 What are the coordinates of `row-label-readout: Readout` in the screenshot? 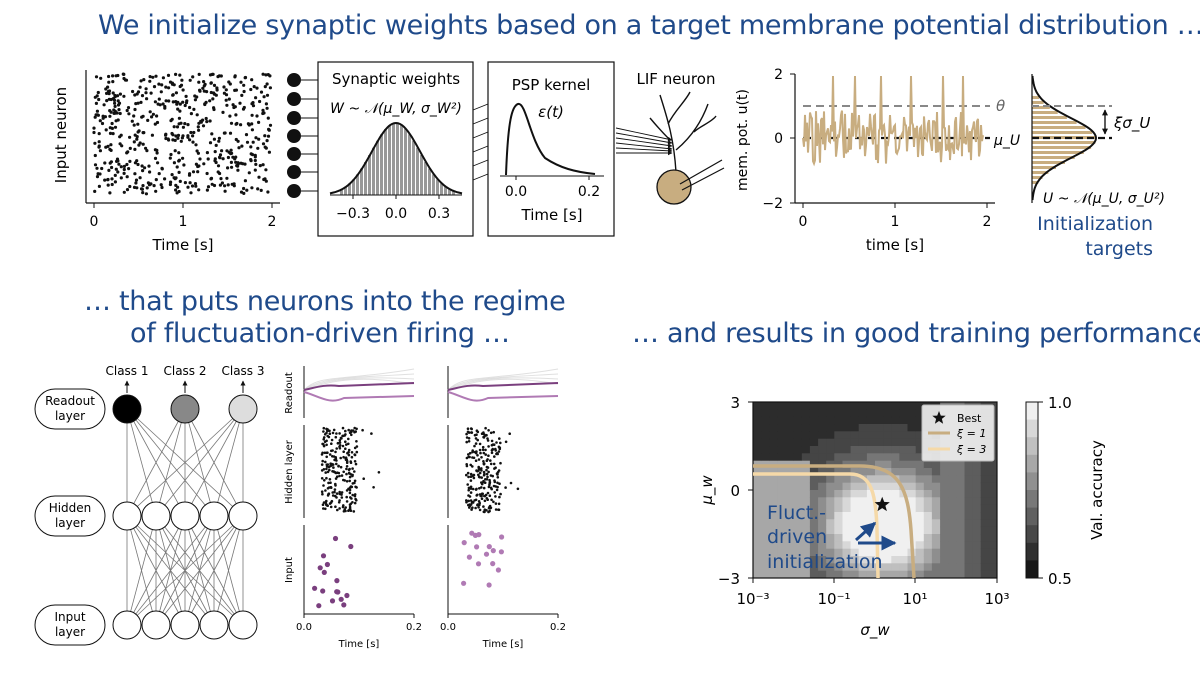 It's located at (289, 393).